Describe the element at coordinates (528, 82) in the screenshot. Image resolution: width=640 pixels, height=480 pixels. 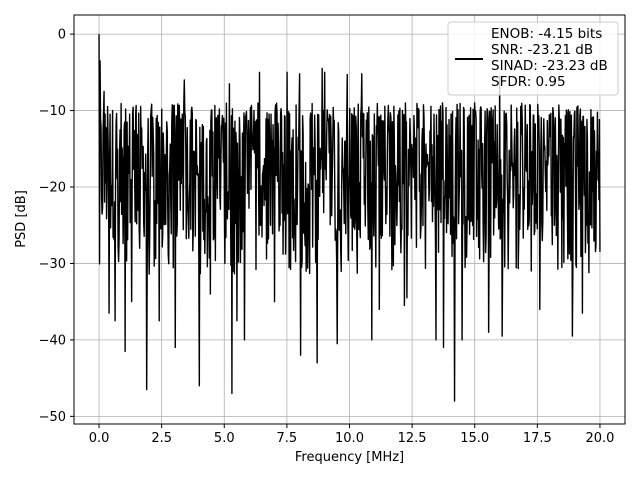
I see `legend-entry-sfdr: SFDR: 0.95` at that location.